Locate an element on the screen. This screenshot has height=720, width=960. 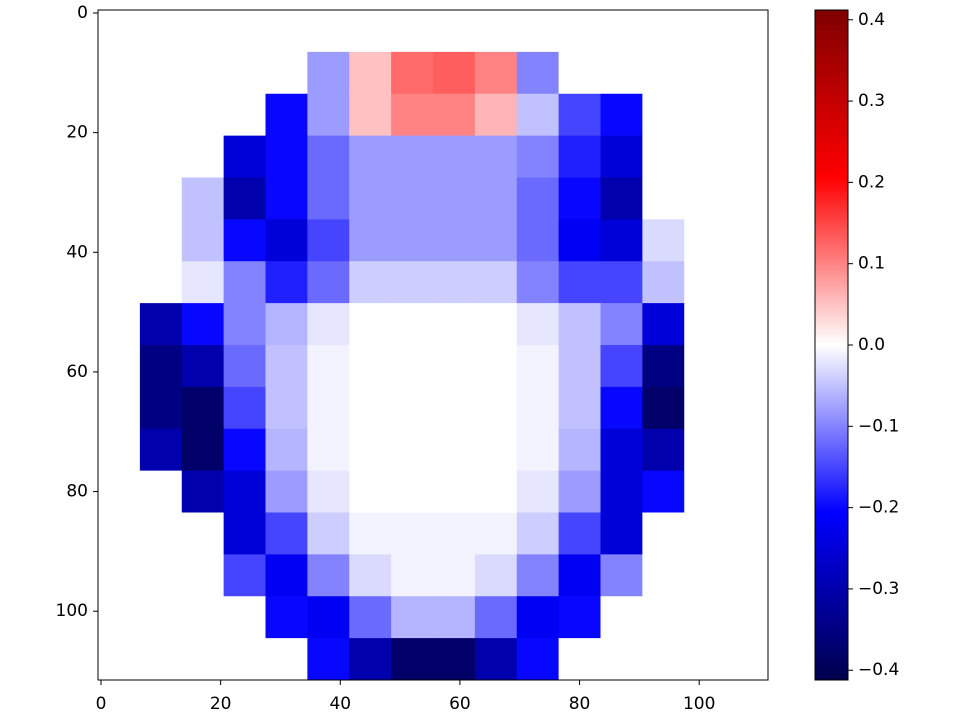
x-tick-label: 0 is located at coordinates (101, 704).